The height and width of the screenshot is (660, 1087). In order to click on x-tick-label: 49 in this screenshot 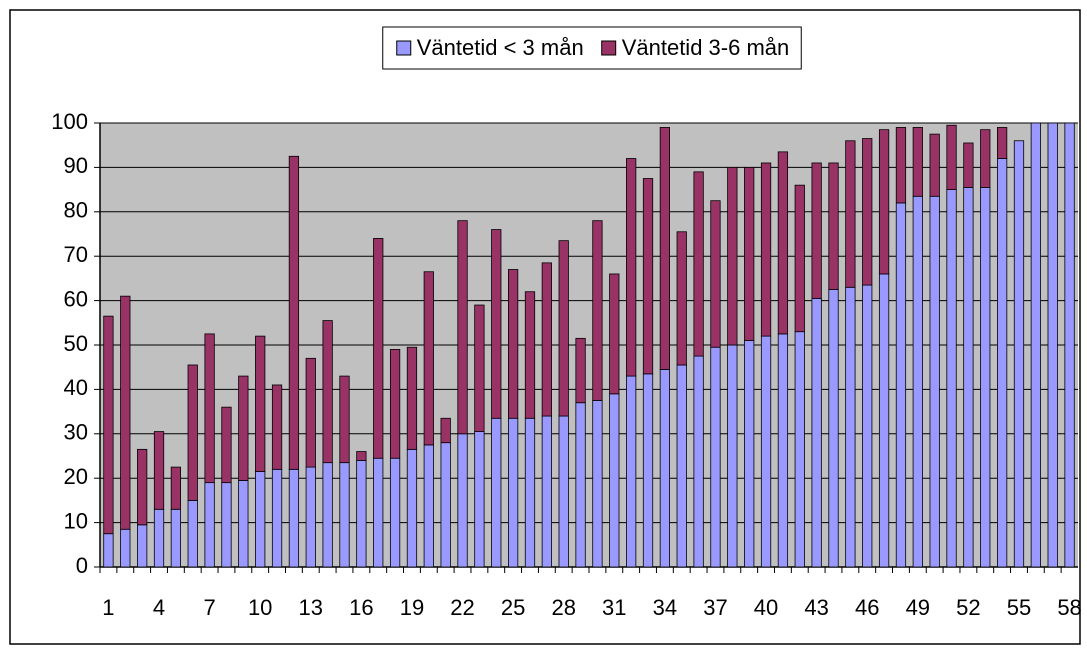, I will do `click(918, 607)`.